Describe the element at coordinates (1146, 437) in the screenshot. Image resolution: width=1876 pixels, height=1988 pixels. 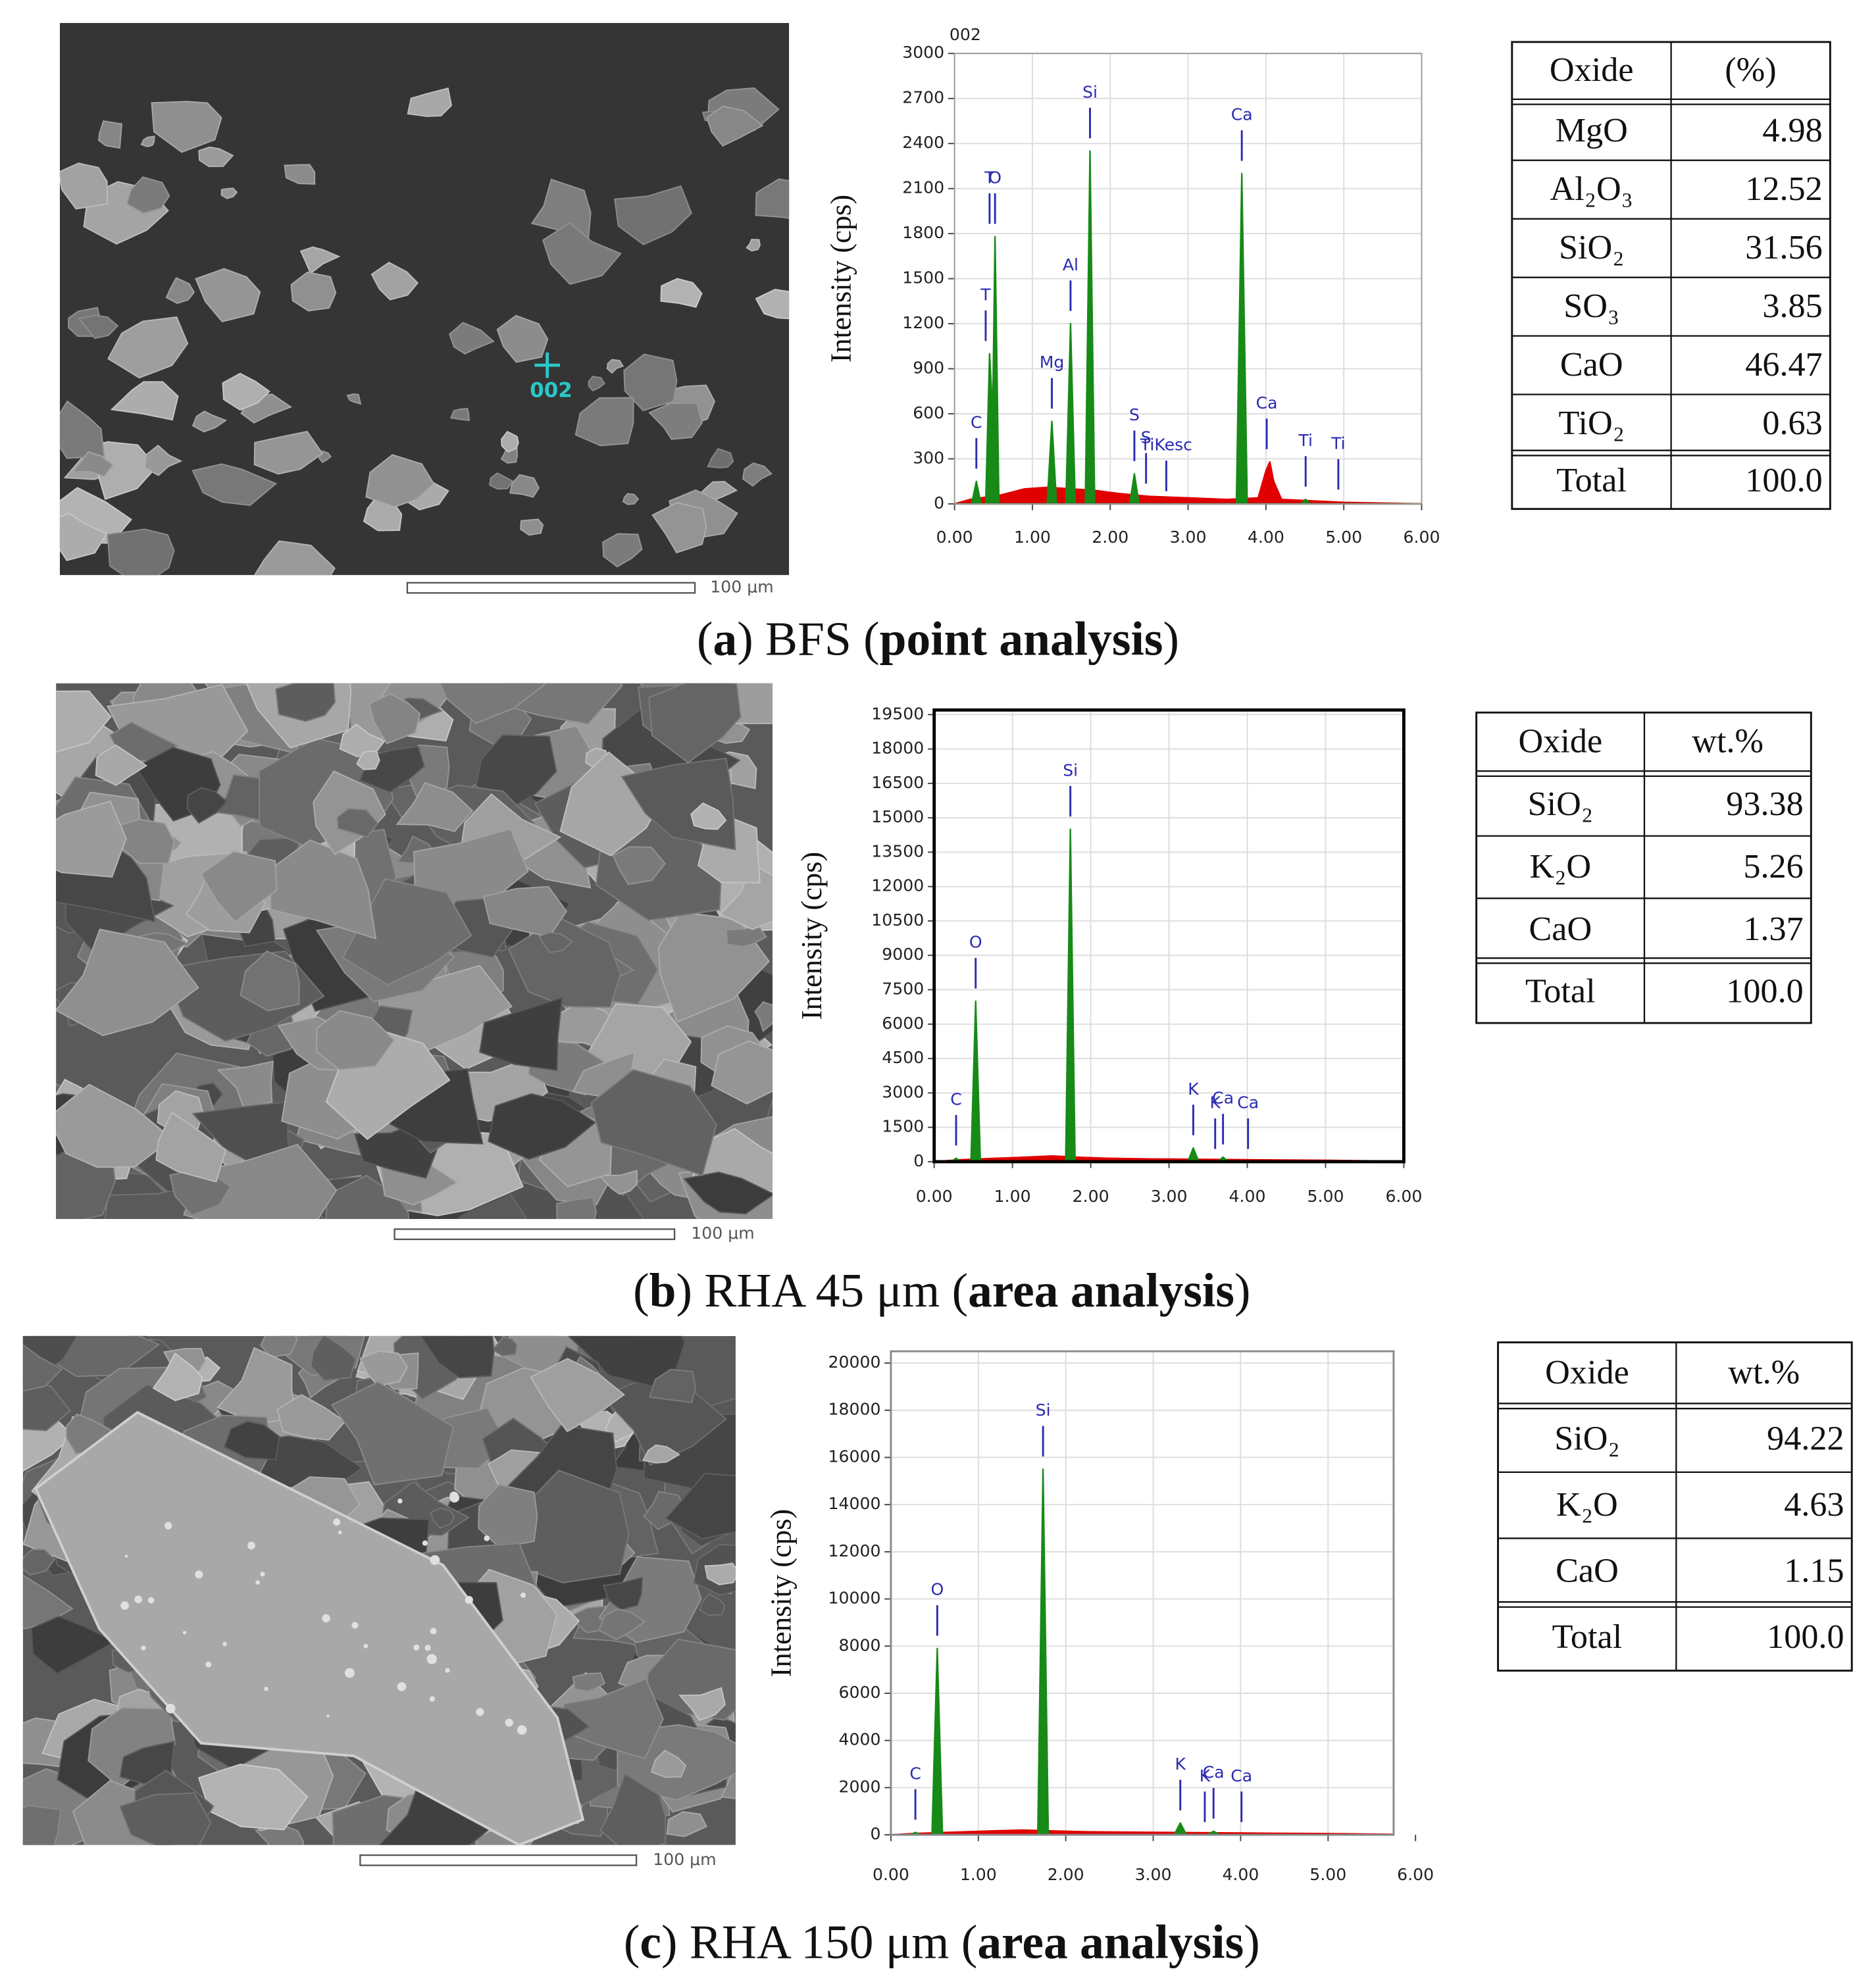
I see `peak-label: S` at that location.